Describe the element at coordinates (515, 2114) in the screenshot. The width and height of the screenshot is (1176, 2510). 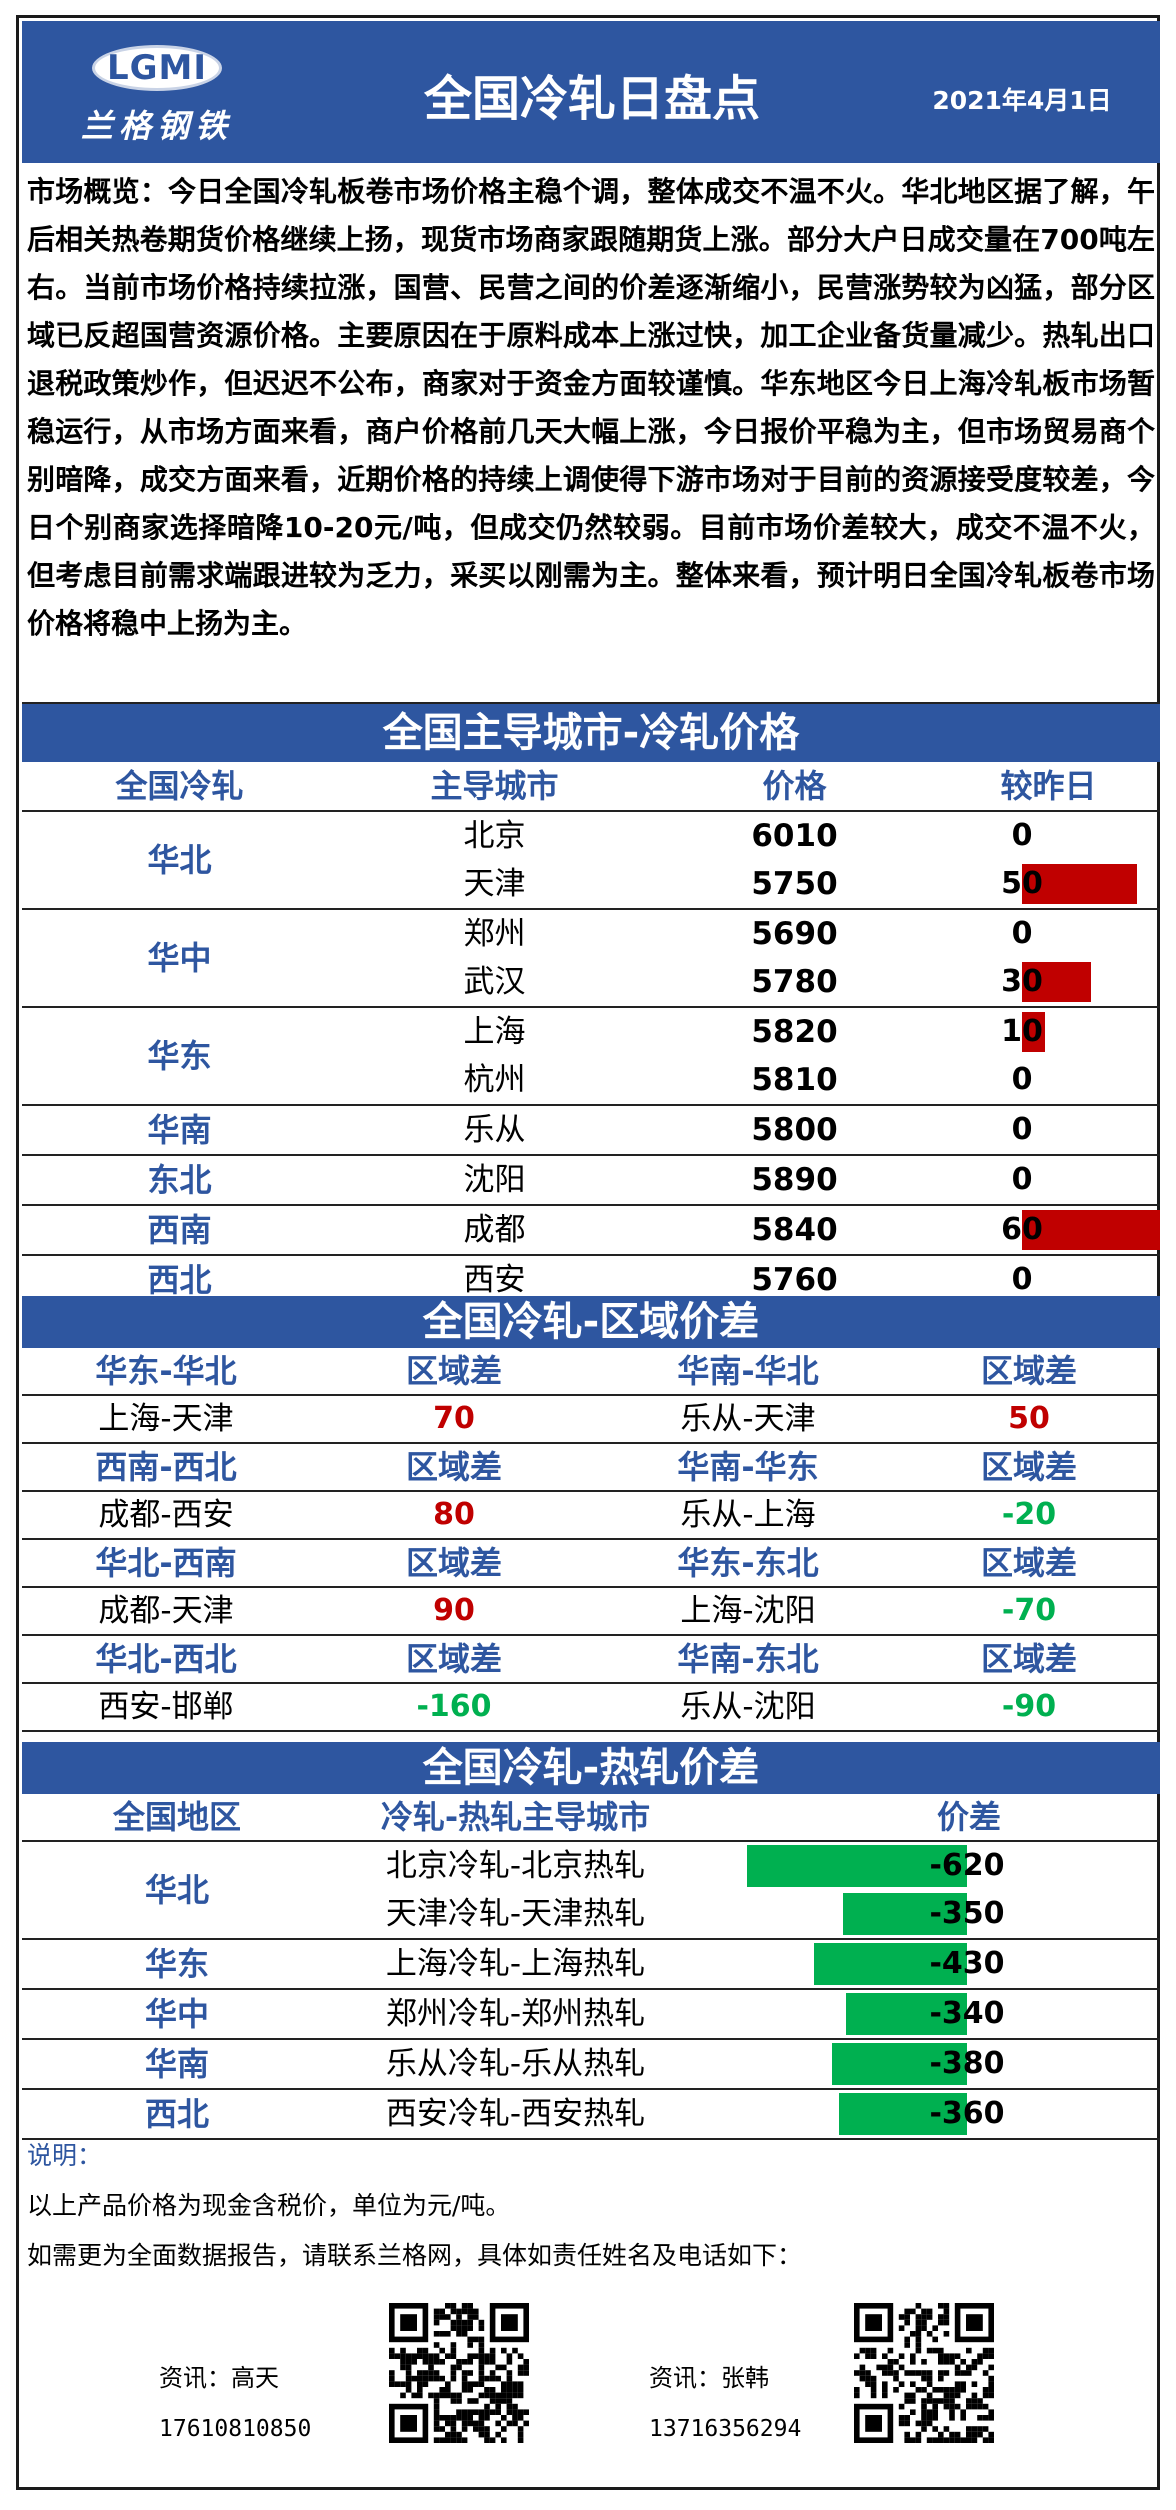
I see `hot-pair: 西安冷轧-西安热轧` at that location.